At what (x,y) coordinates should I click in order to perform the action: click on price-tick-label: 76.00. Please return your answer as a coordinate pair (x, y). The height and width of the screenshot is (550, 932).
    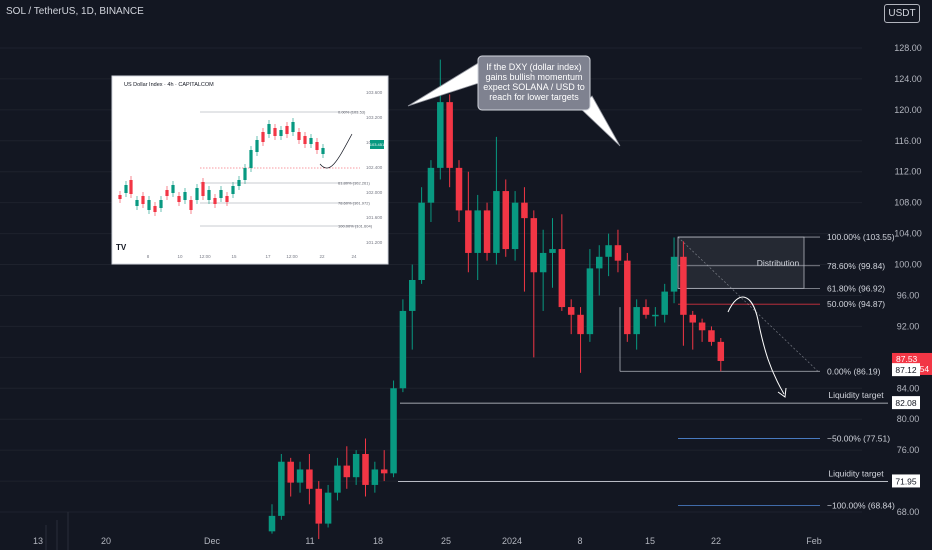
    Looking at the image, I should click on (908, 450).